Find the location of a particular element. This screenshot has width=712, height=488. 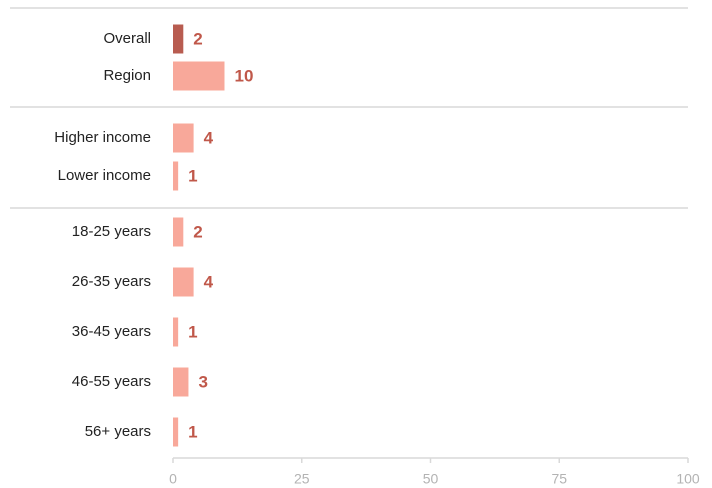

x-tick-label: 0 is located at coordinates (173, 479).